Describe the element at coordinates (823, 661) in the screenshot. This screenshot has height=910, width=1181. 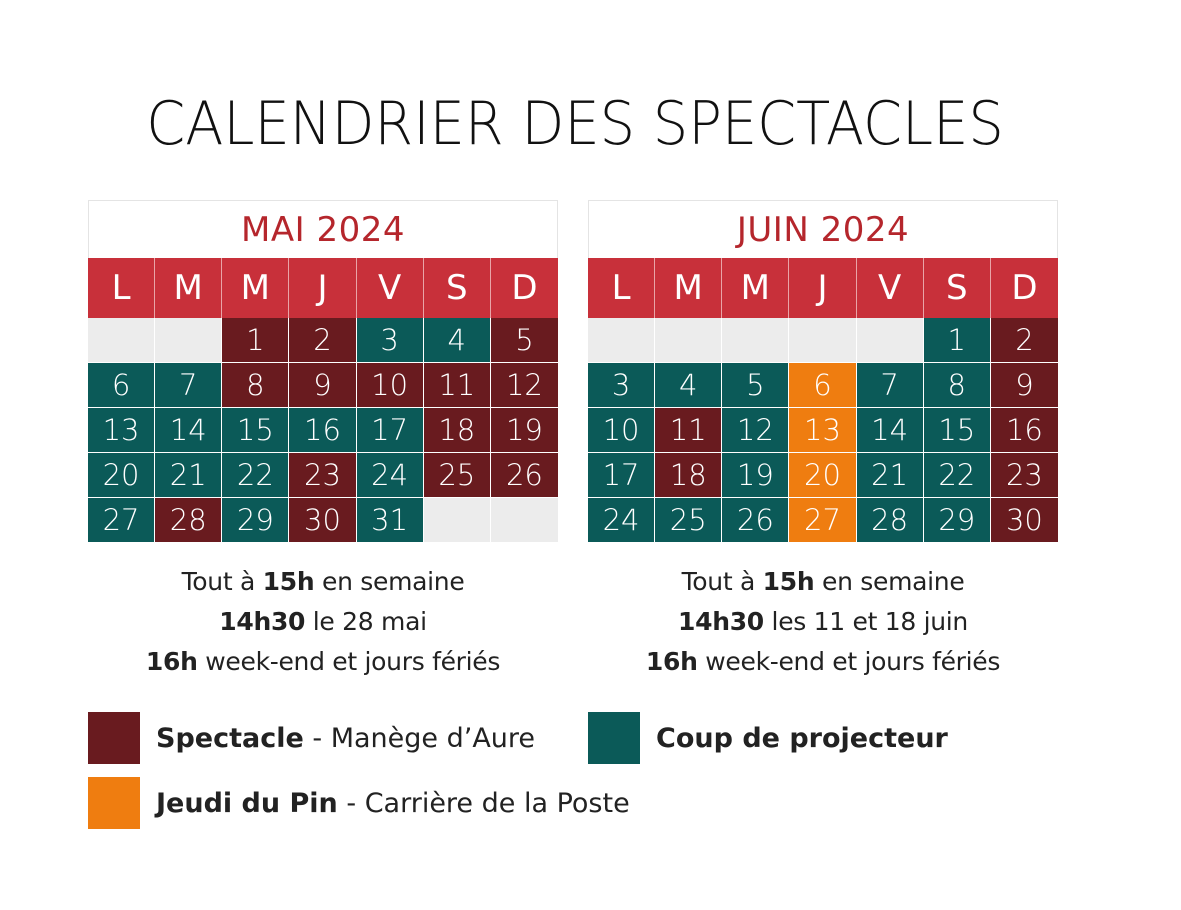
I see `info-line: 16h week-end et jours fériés` at that location.